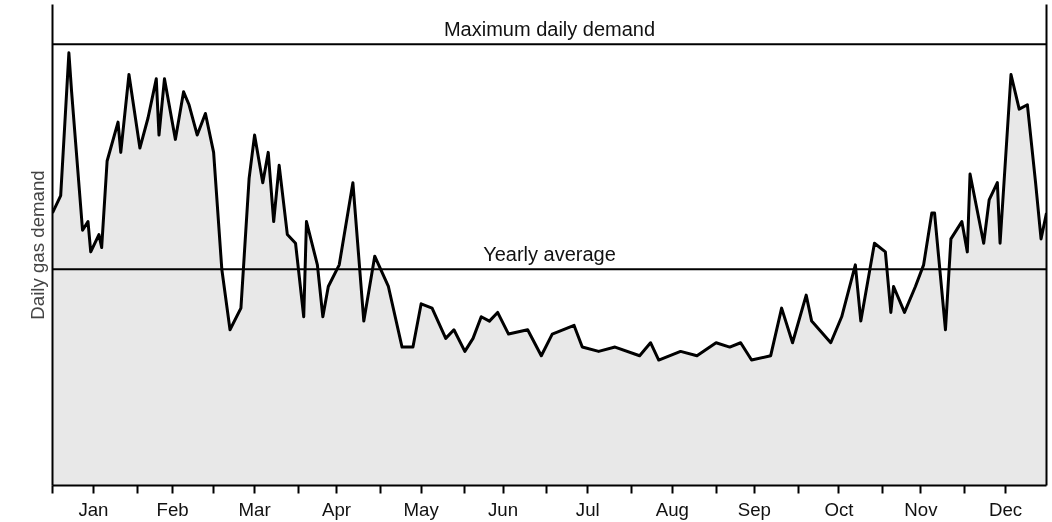  I want to click on x-tick-label: Mar, so click(254, 509).